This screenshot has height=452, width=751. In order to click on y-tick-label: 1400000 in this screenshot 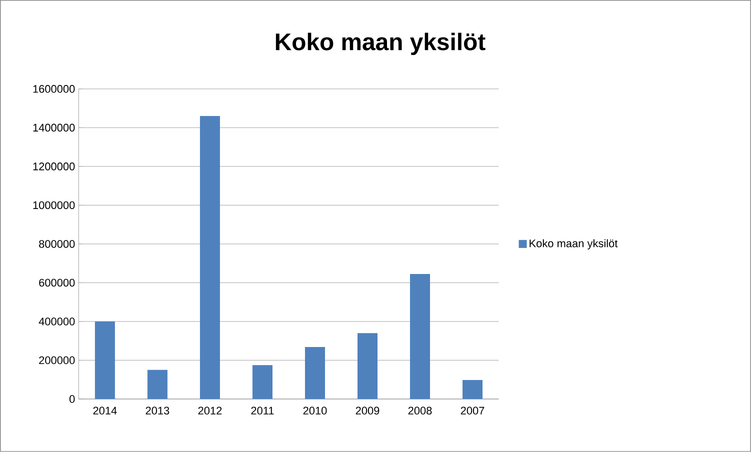, I will do `click(54, 128)`.